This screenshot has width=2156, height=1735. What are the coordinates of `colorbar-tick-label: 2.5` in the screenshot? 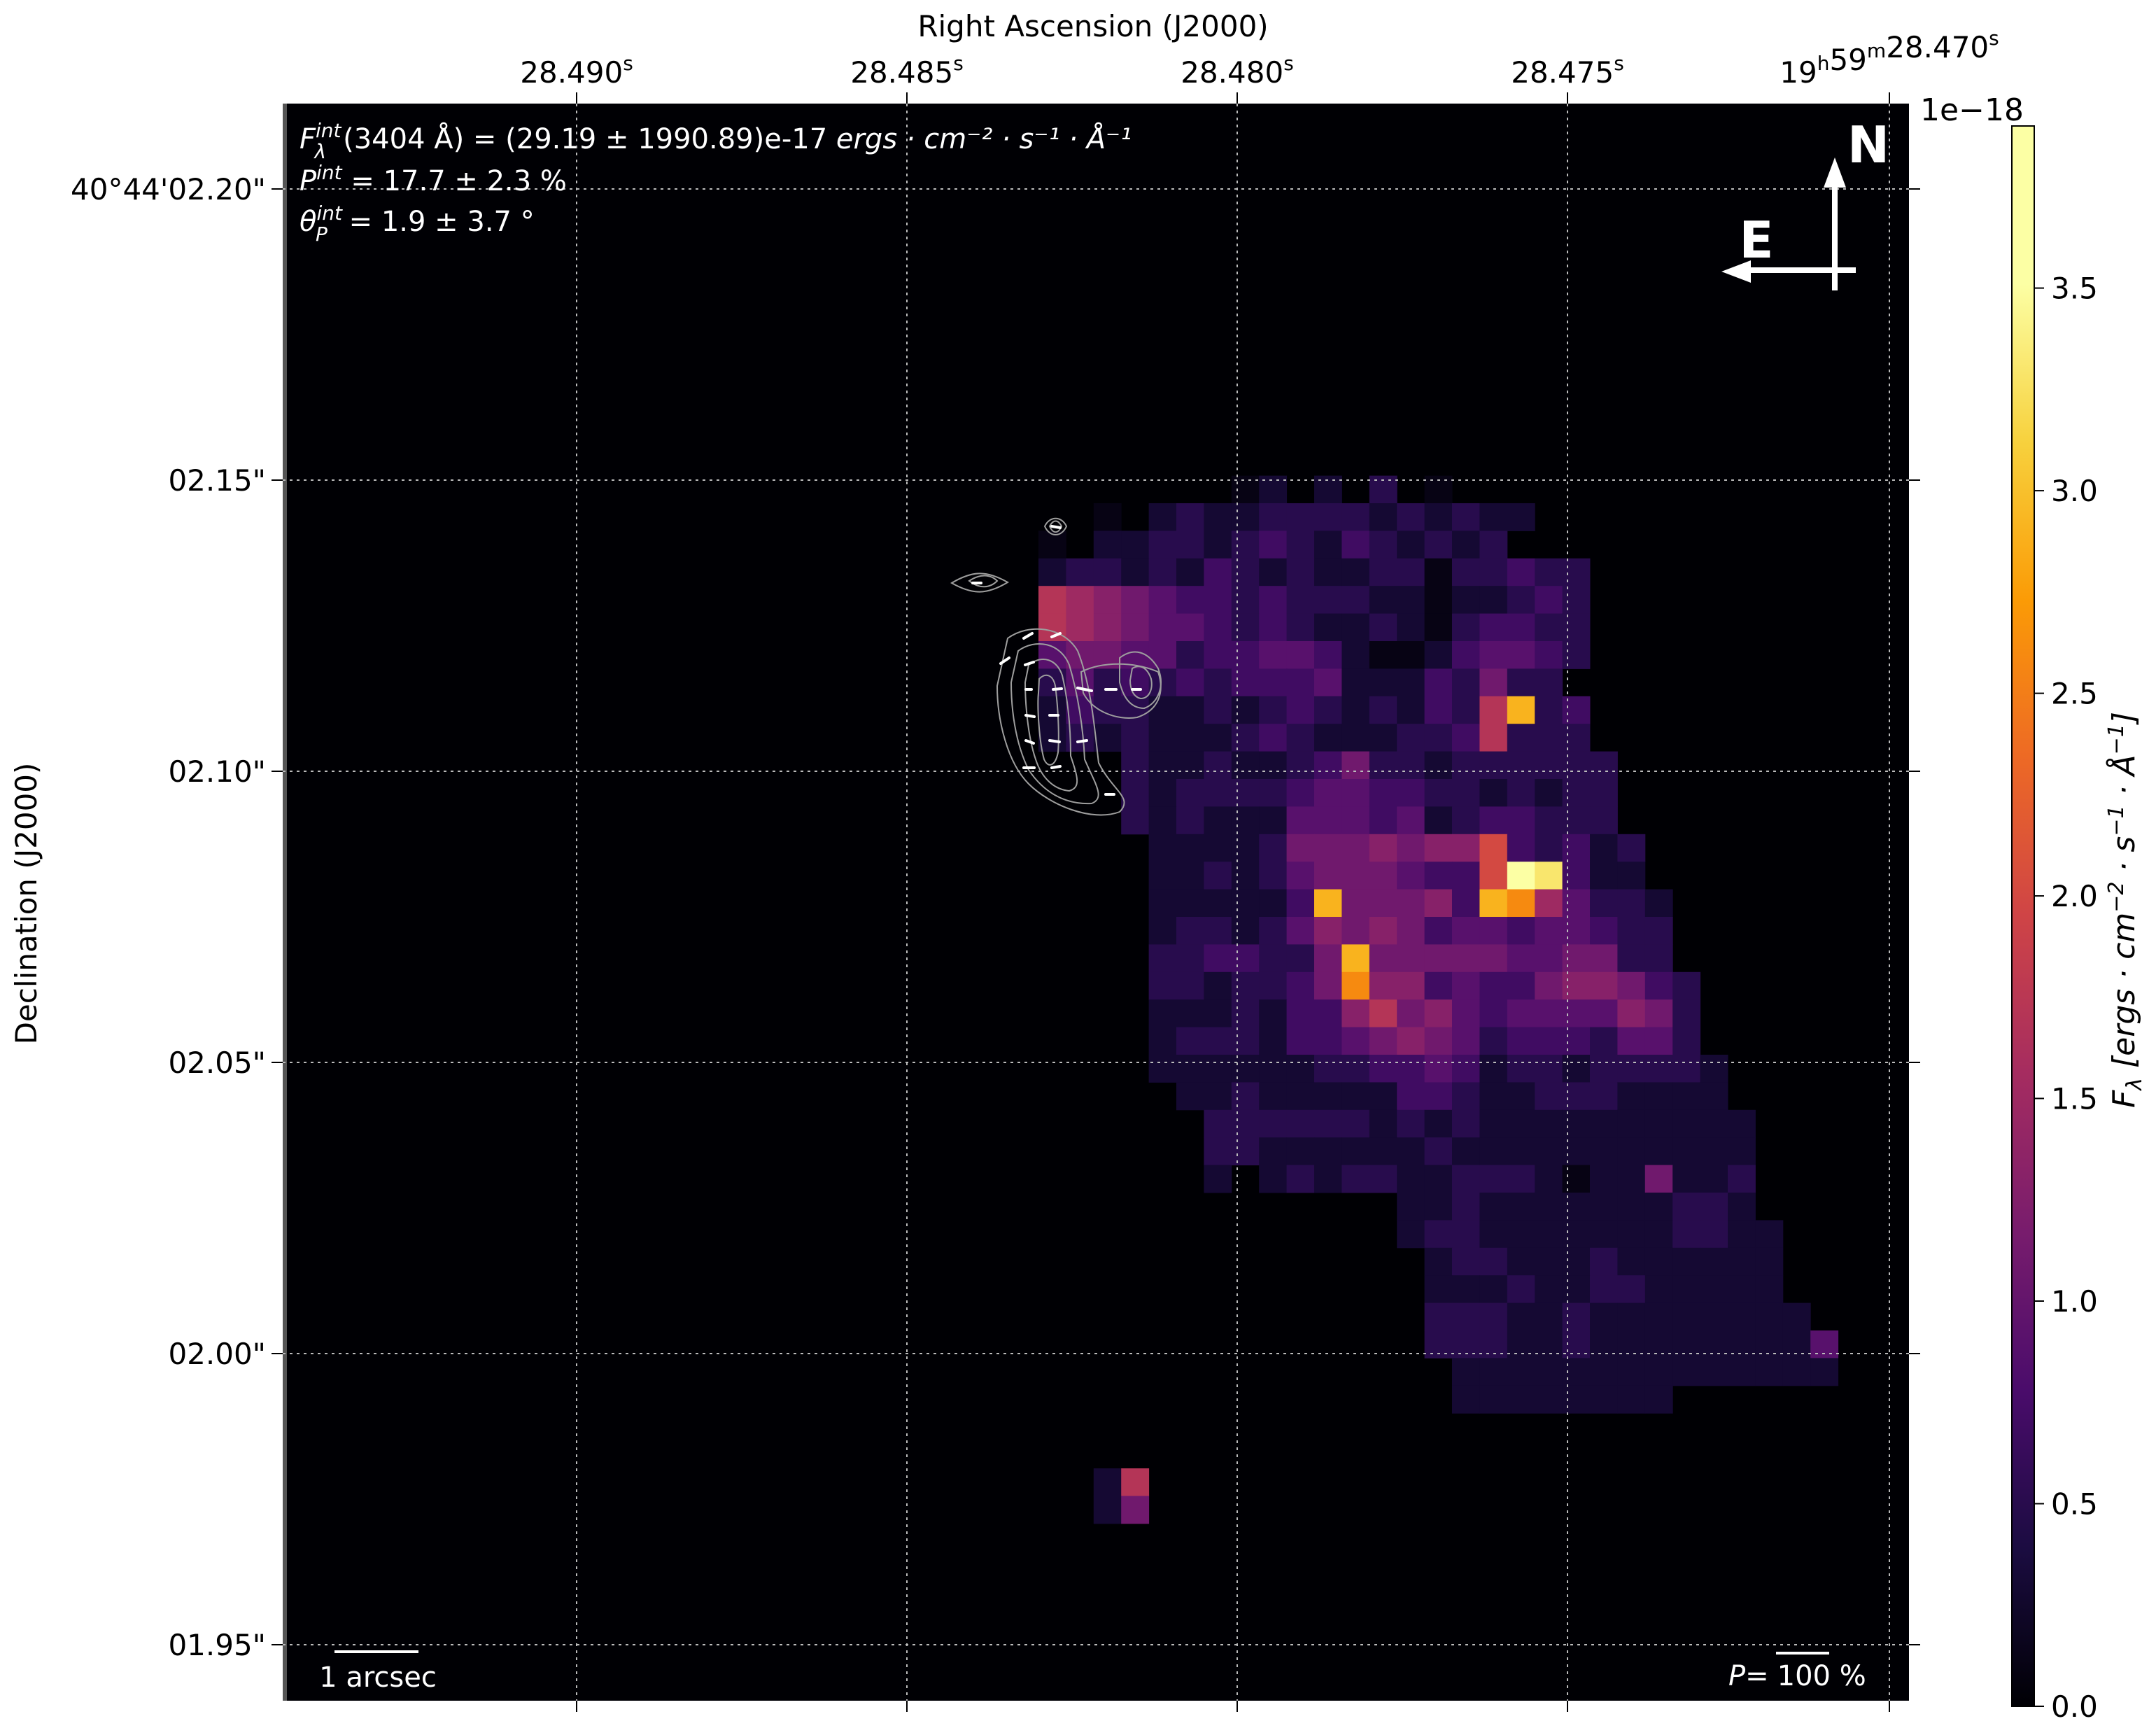 It's located at (2074, 694).